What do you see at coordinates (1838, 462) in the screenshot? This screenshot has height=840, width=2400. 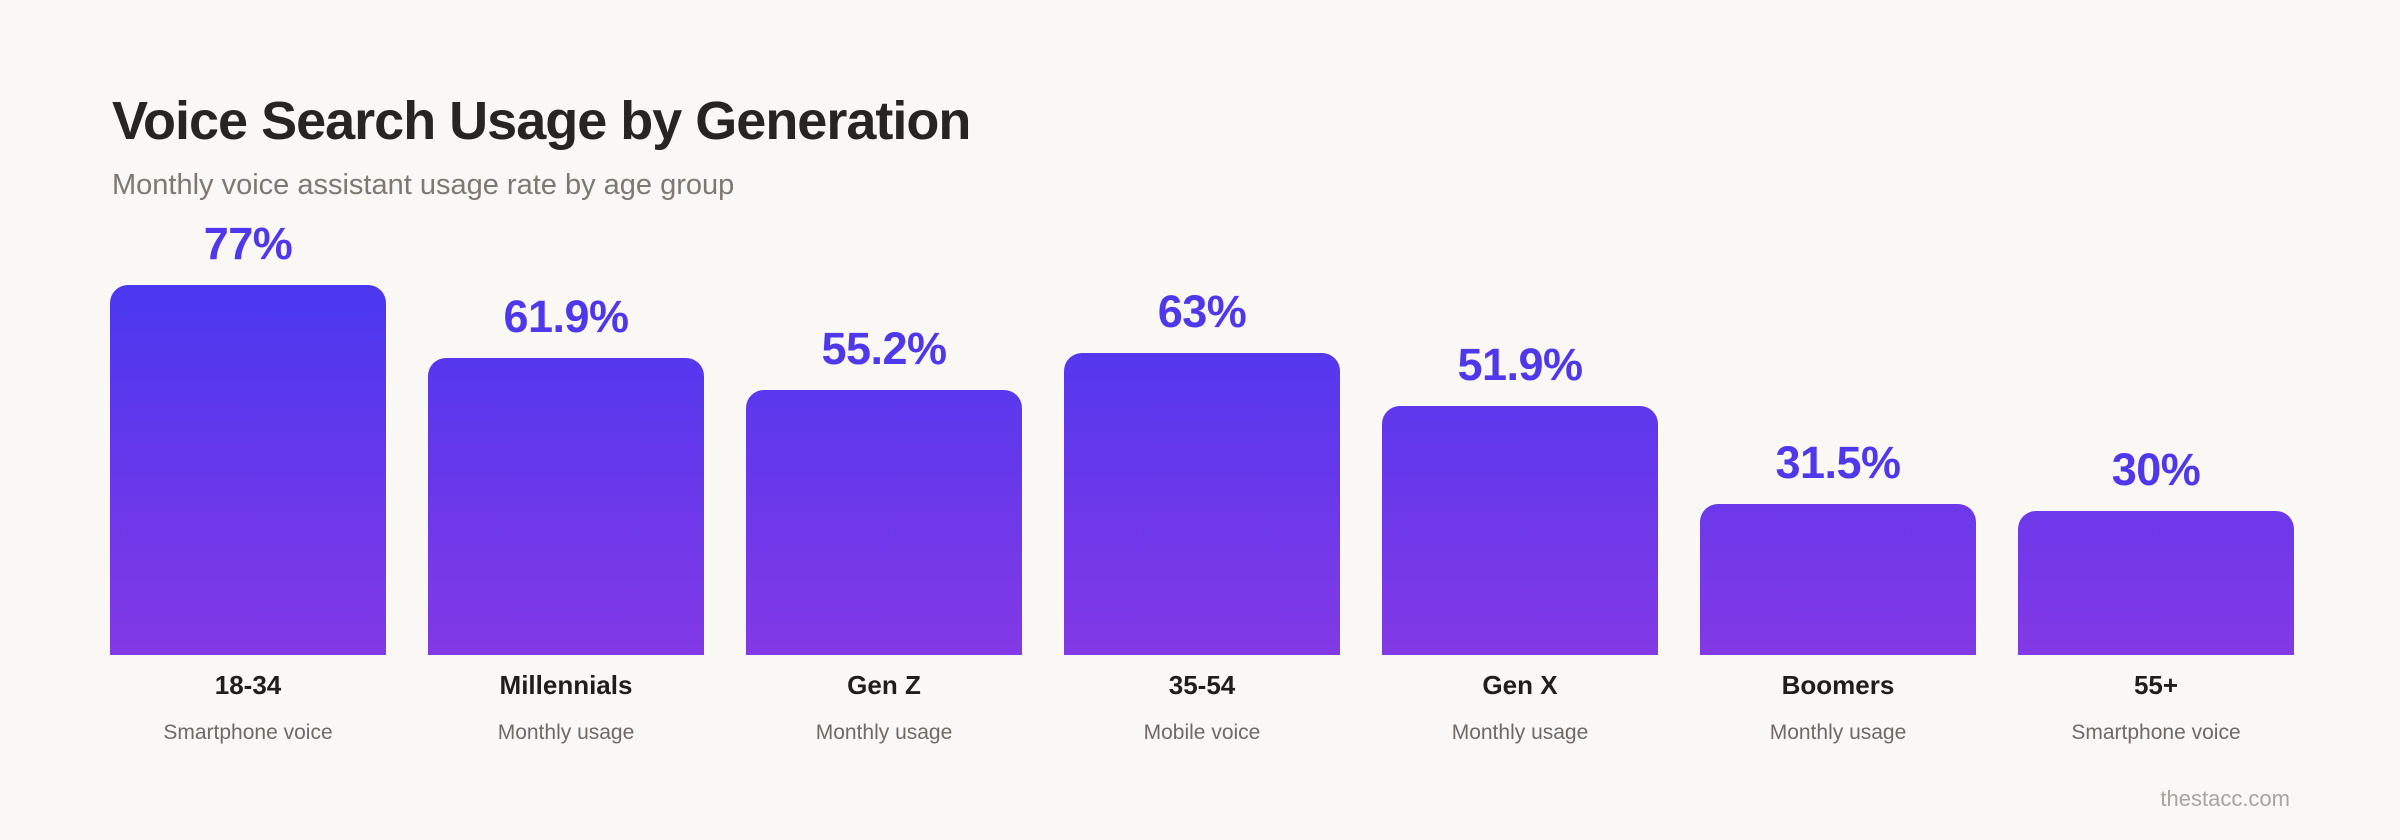 I see `bar-value-label: 31.5%` at bounding box center [1838, 462].